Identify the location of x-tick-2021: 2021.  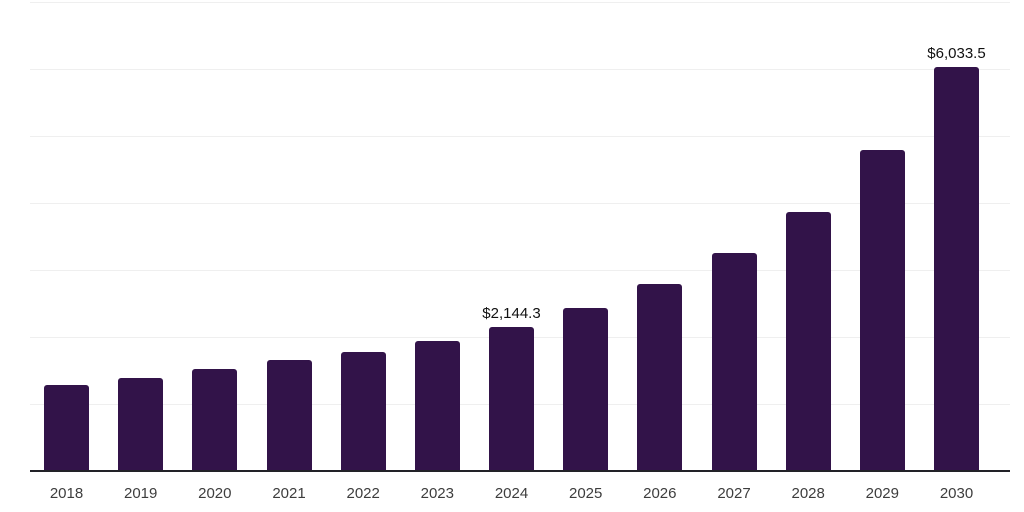
(289, 493).